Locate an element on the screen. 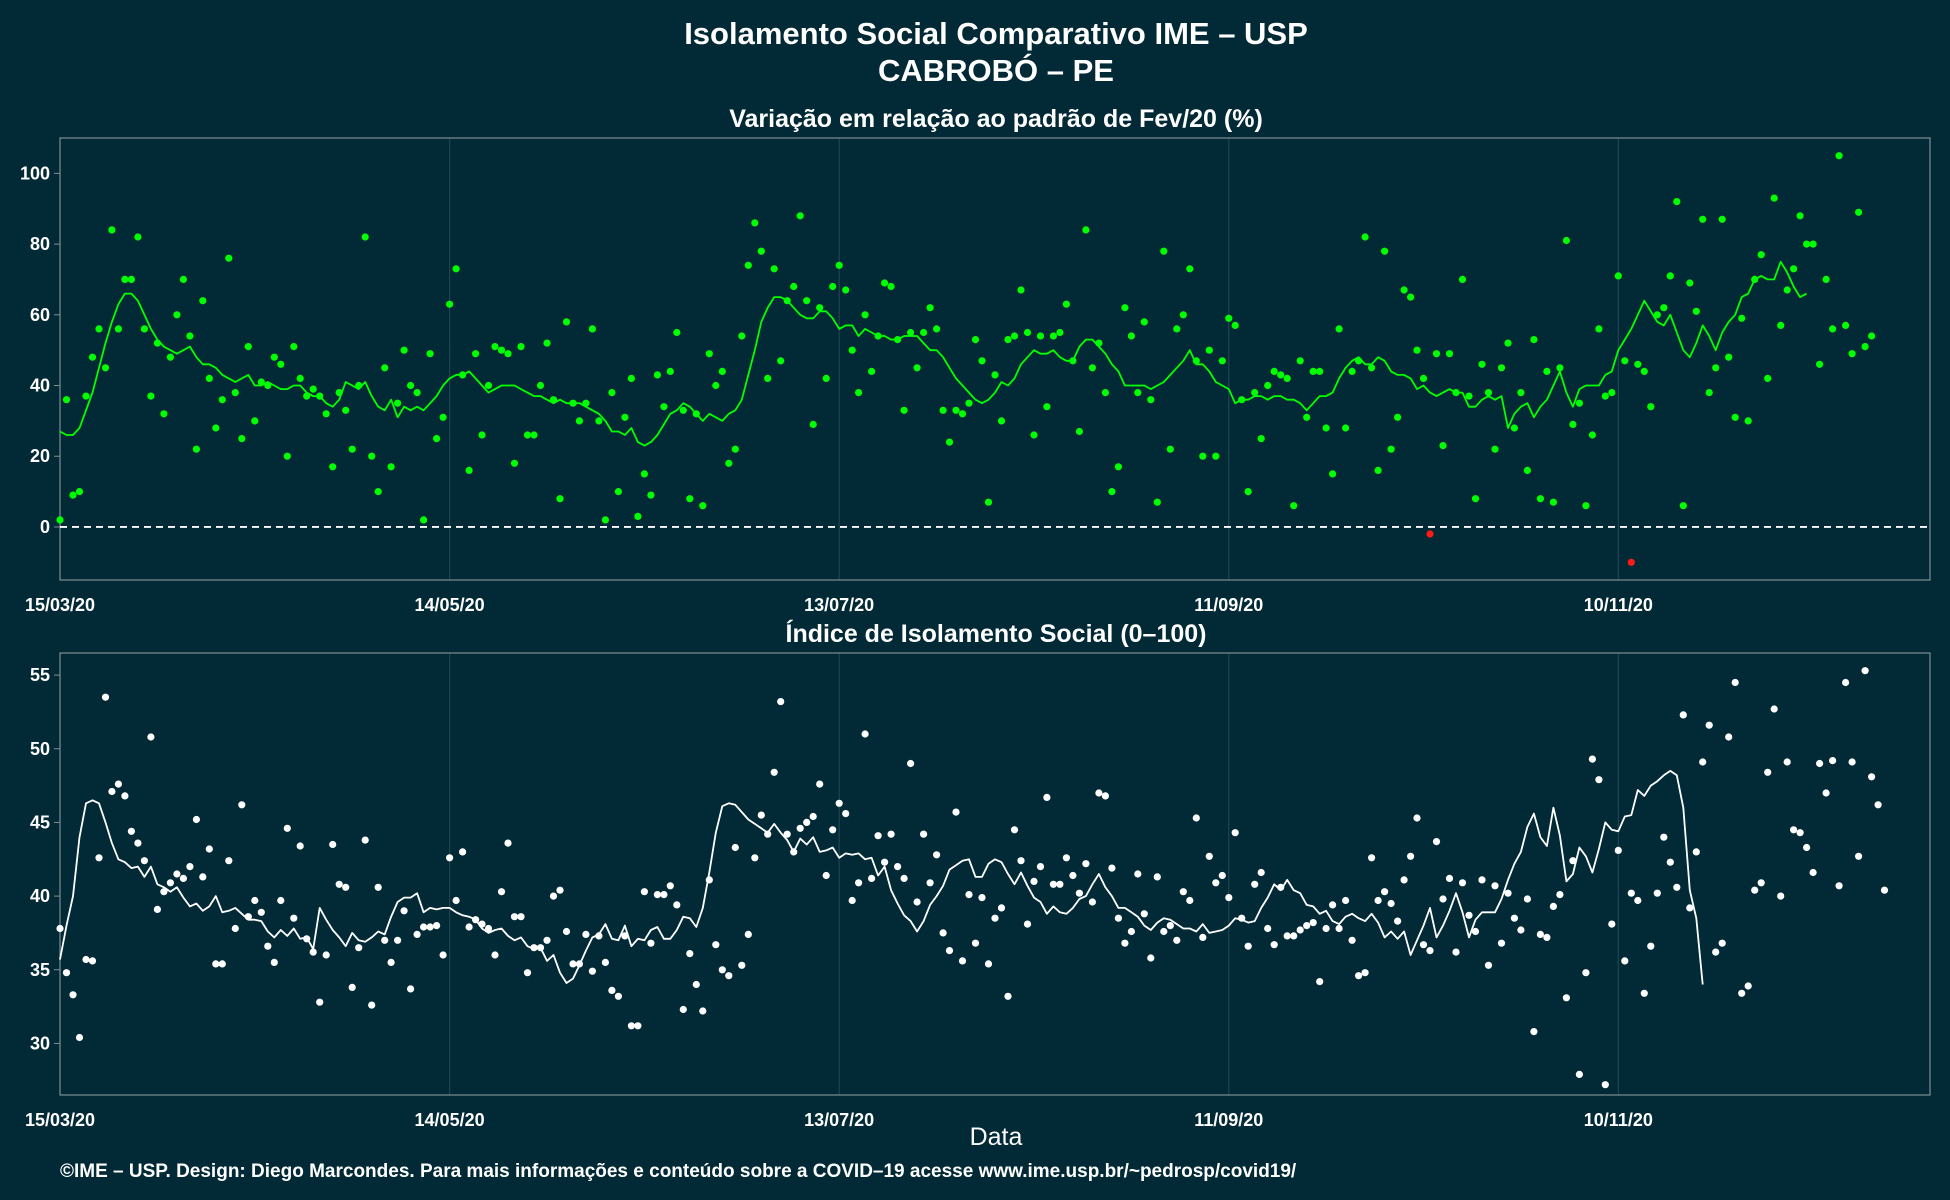  top-y-tick-label: 80 is located at coordinates (40, 244).